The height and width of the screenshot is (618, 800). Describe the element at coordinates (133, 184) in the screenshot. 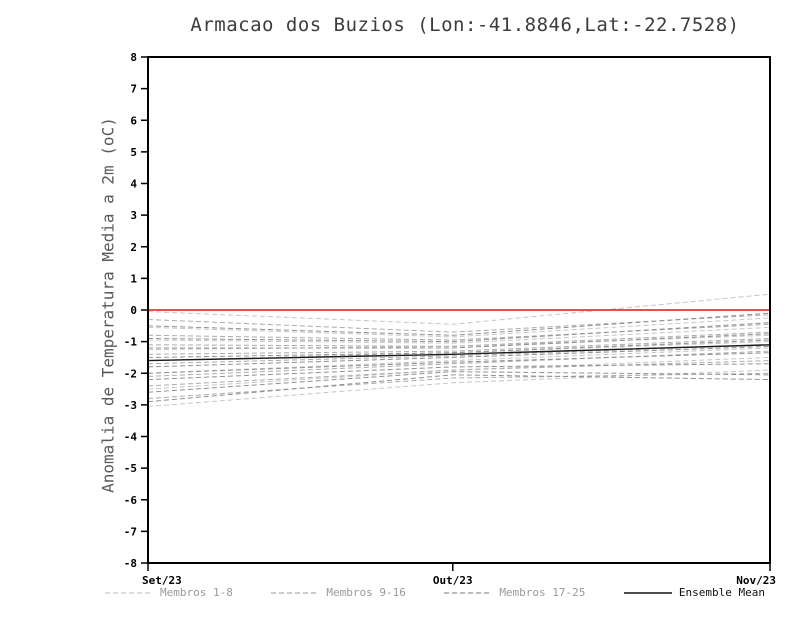

I see `svg-text: 4` at that location.